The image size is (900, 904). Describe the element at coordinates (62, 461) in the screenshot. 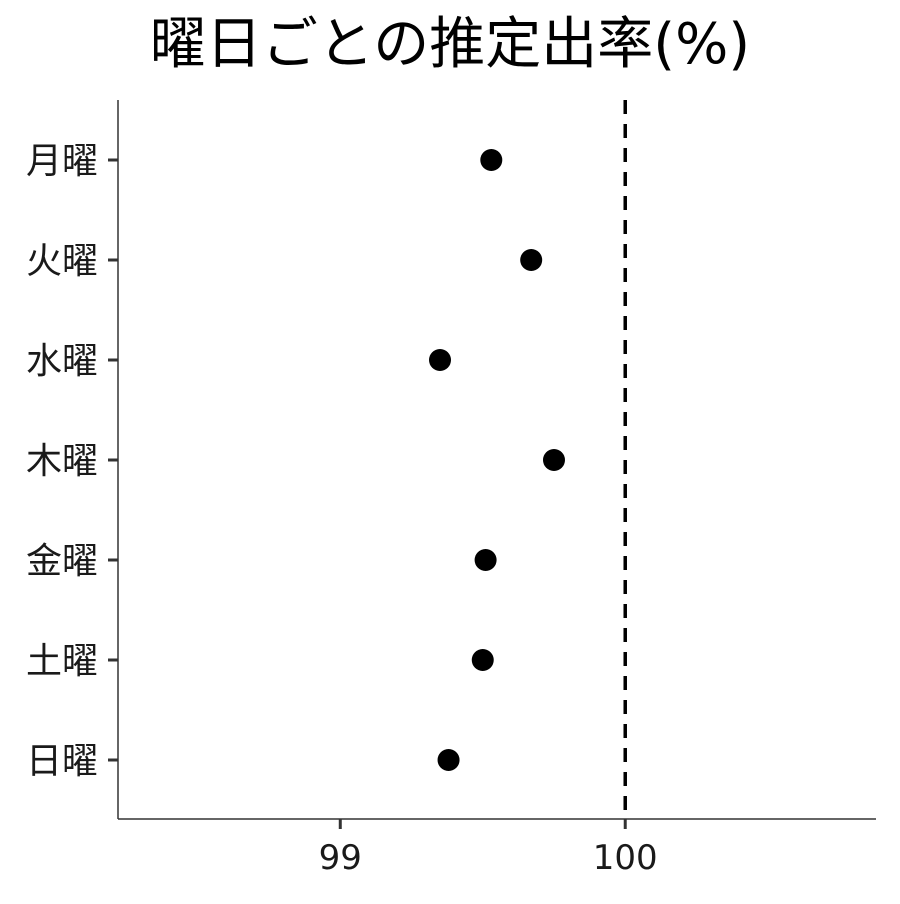

I see `y-tick-label: 木曜` at that location.